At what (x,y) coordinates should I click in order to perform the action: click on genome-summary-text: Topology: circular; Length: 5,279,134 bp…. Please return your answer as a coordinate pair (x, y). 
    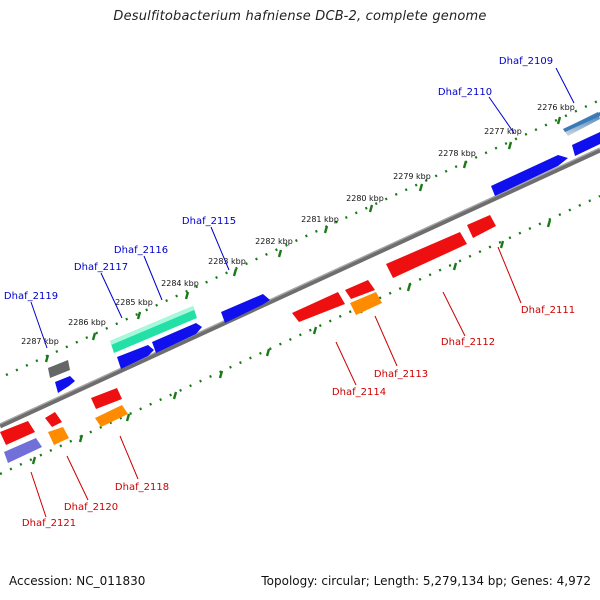
    Looking at the image, I should click on (426, 581).